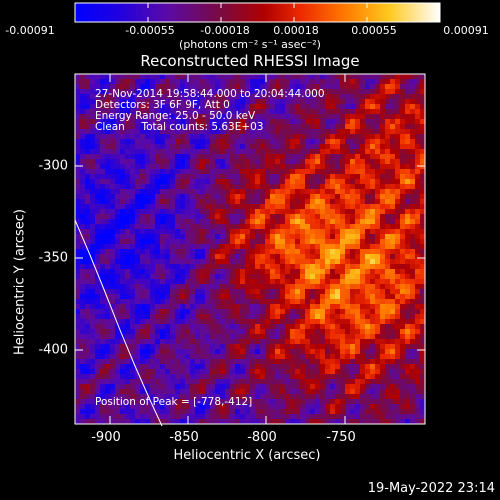  Describe the element at coordinates (150, 30) in the screenshot. I see `colorbar-tick-label: -0.00055` at that location.